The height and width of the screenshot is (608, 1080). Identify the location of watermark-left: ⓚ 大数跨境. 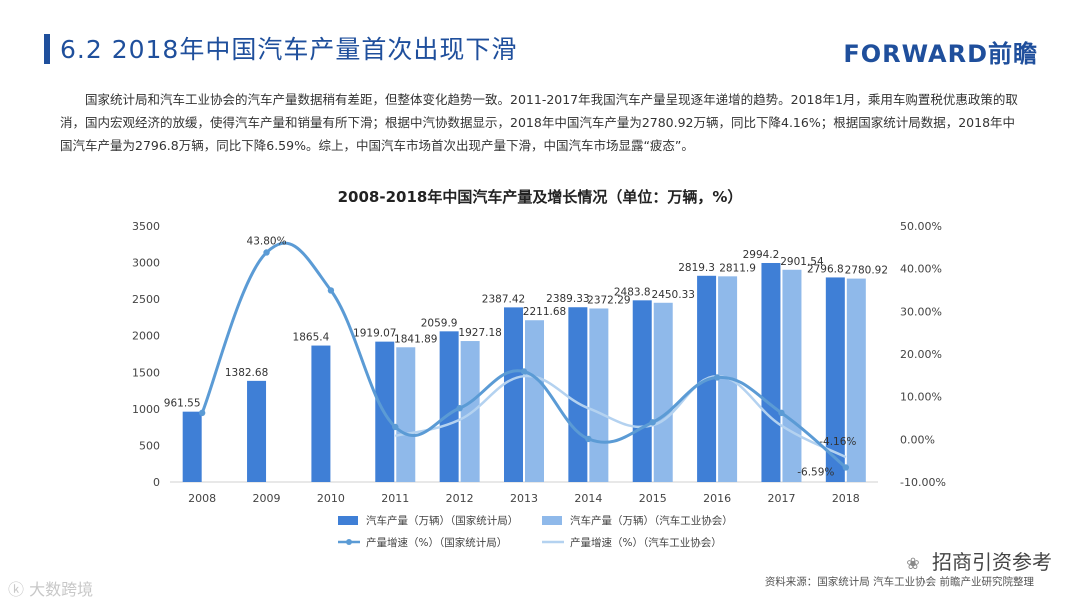
(50, 588).